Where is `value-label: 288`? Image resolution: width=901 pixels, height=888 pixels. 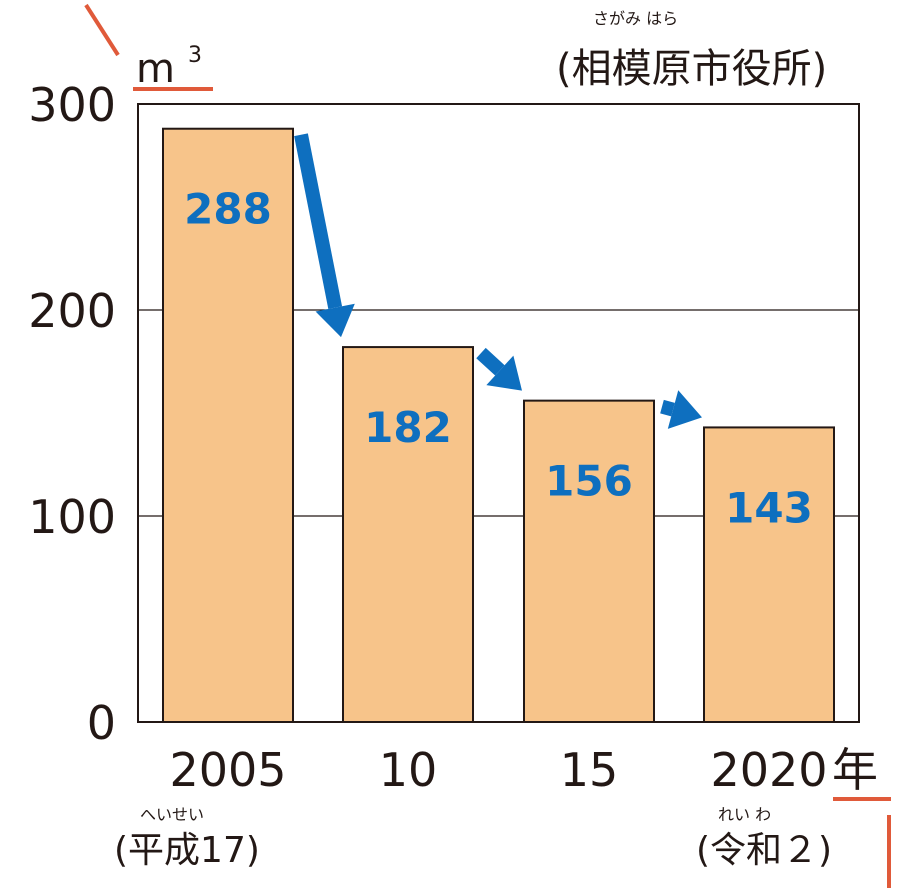
value-label: 288 is located at coordinates (228, 209).